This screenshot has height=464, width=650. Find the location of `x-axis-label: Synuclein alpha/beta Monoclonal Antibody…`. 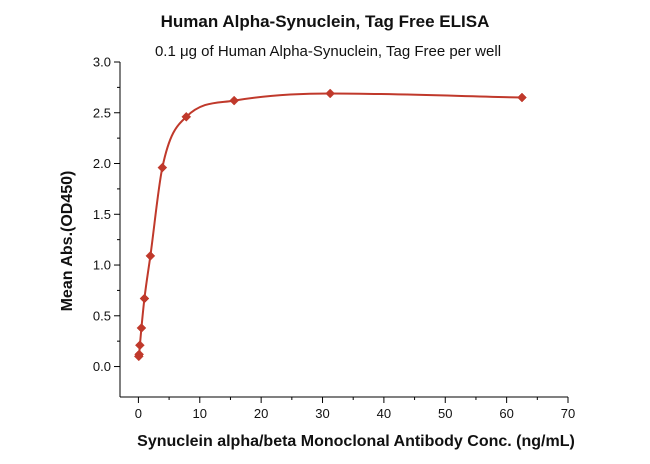

x-axis-label: Synuclein alpha/beta Monoclonal Antibody… is located at coordinates (356, 441).